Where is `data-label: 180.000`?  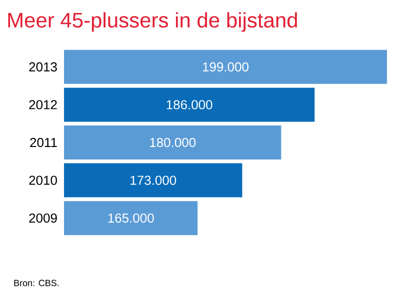 data-label: 180.000 is located at coordinates (173, 143).